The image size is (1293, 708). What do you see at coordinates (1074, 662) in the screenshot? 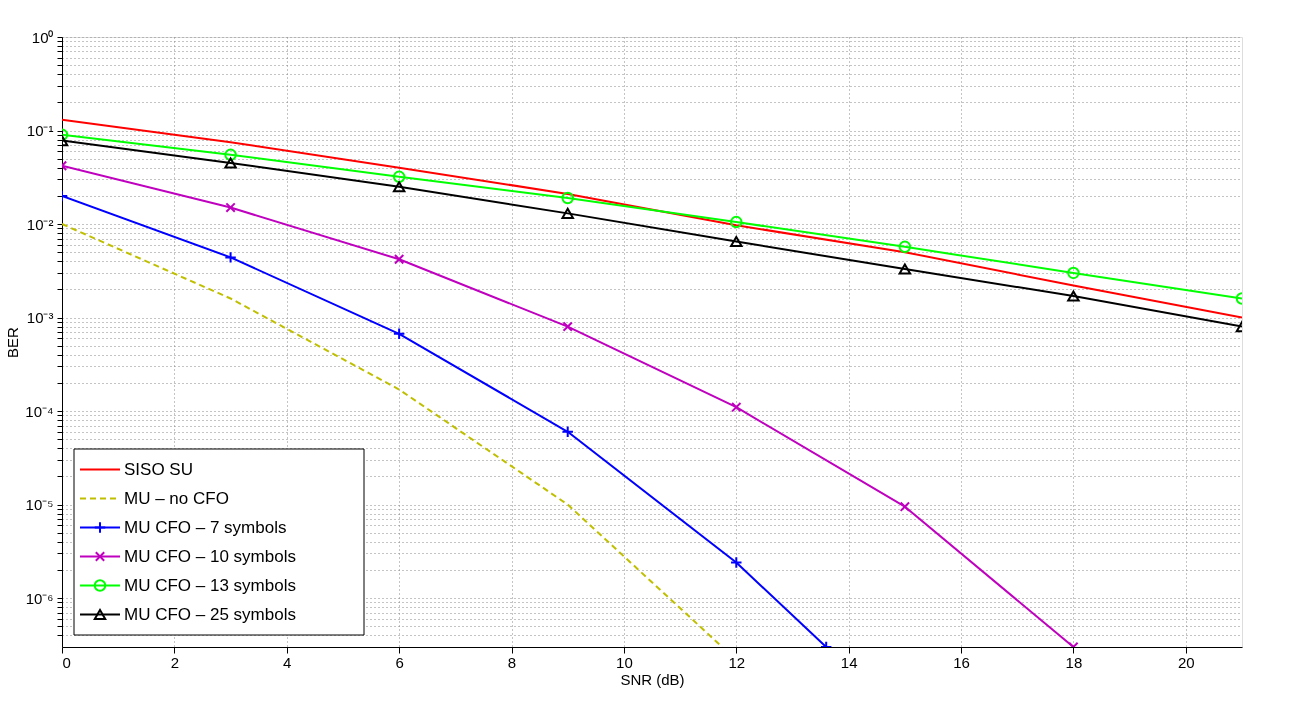
I see `x-tick-label: 18` at bounding box center [1074, 662].